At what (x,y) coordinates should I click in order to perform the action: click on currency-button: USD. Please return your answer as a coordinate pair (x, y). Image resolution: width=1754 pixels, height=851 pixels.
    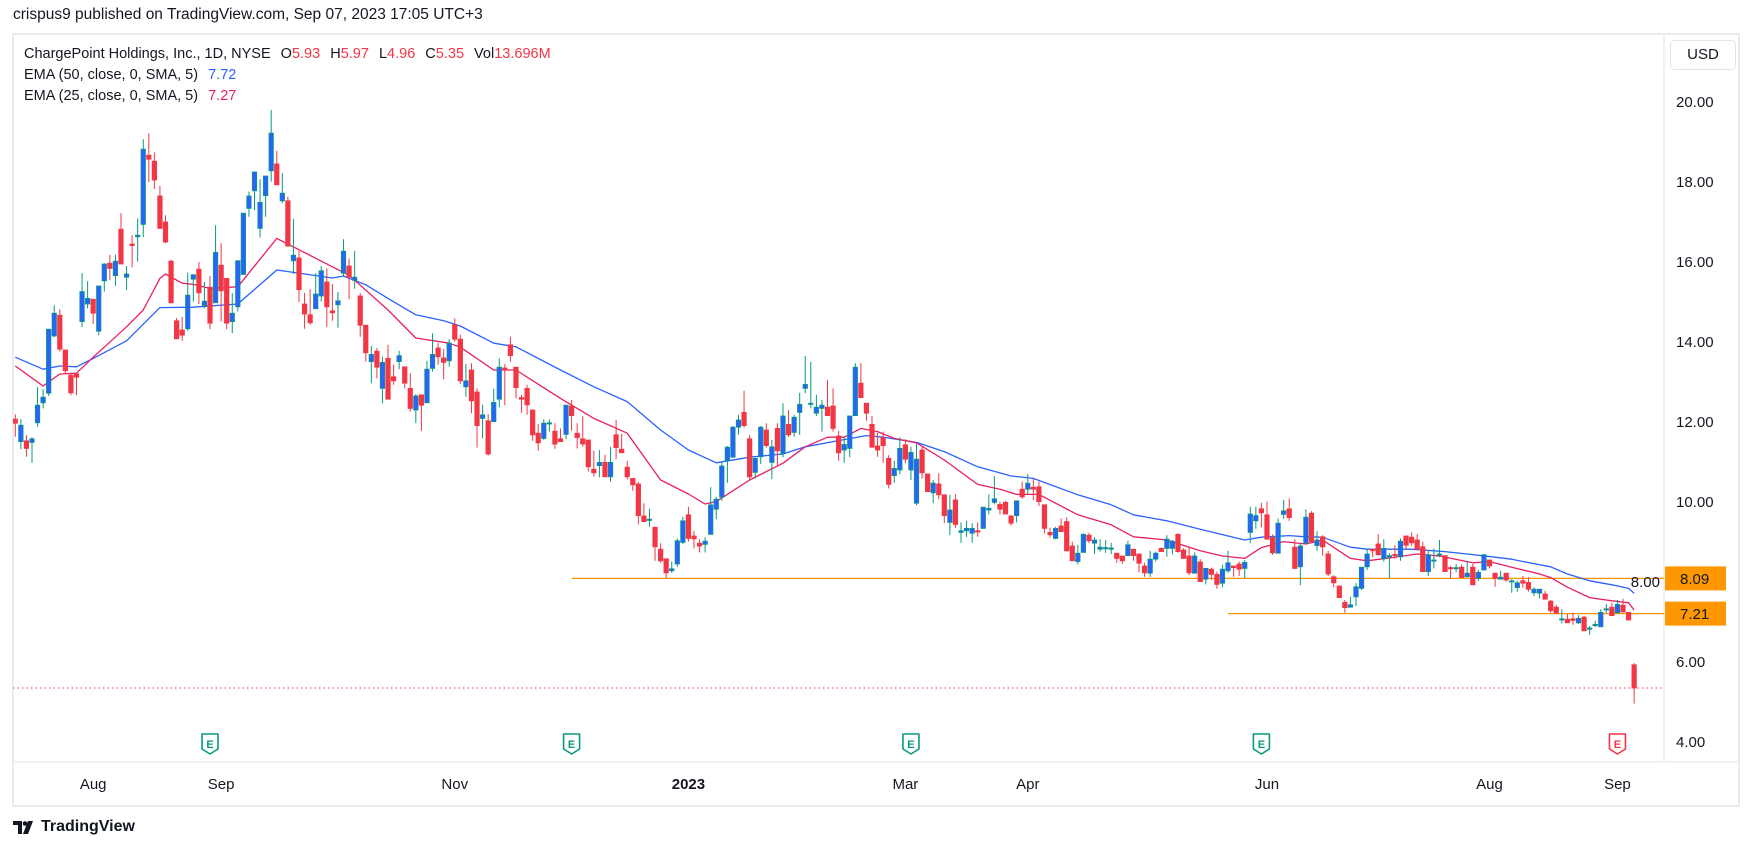
    Looking at the image, I should click on (1703, 55).